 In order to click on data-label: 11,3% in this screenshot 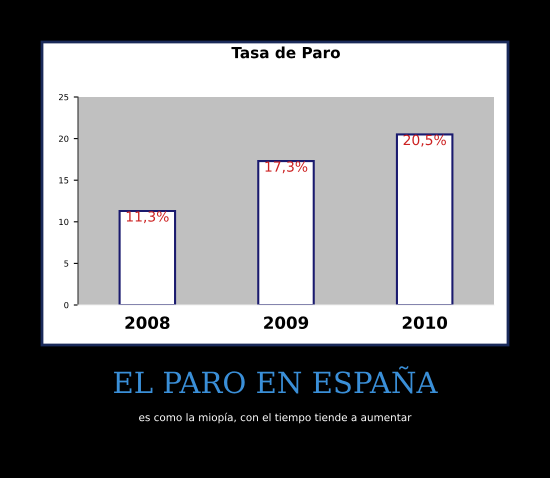, I will do `click(147, 217)`.